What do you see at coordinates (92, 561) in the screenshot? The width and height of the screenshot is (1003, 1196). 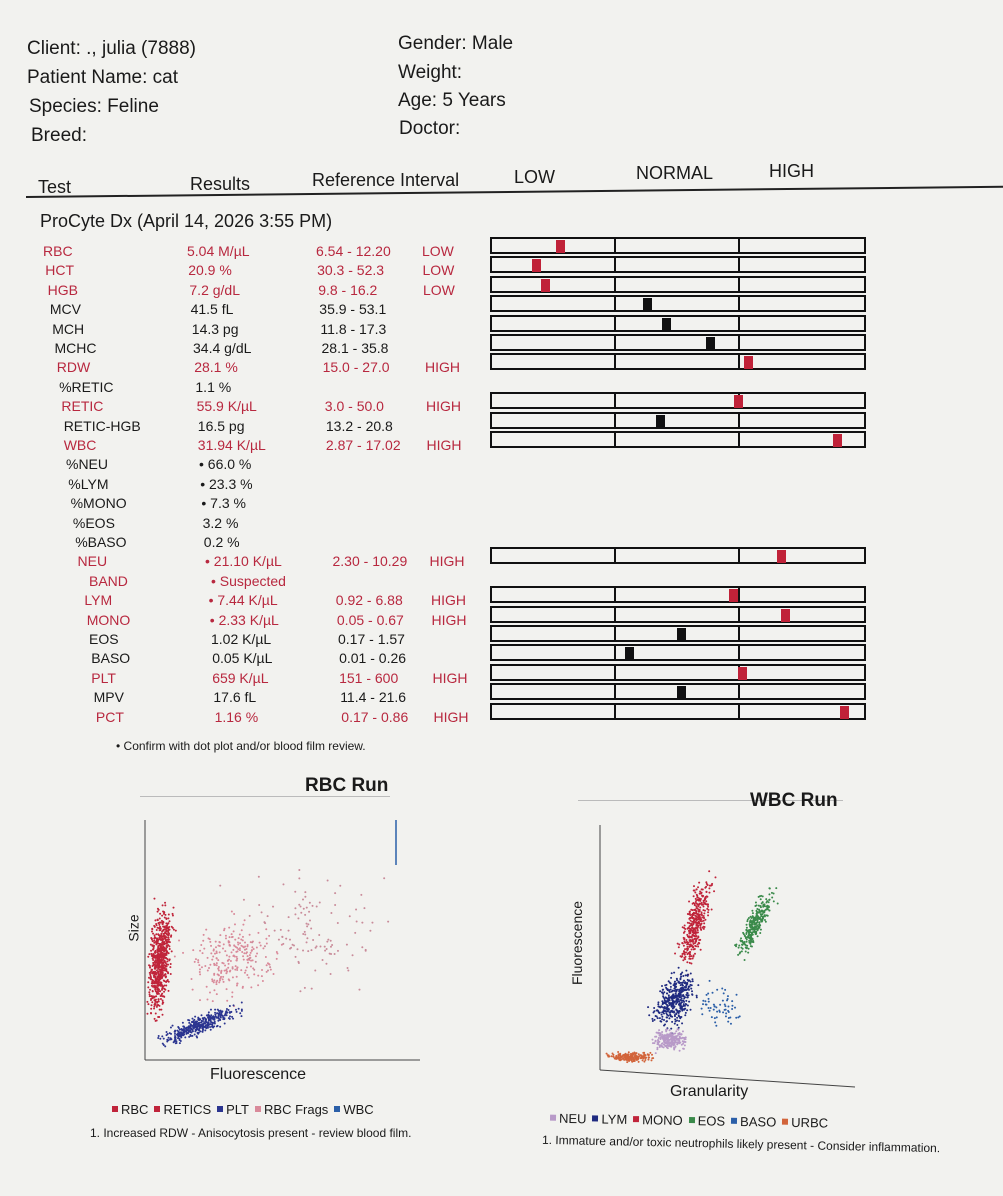 I see `test-name: NEU` at bounding box center [92, 561].